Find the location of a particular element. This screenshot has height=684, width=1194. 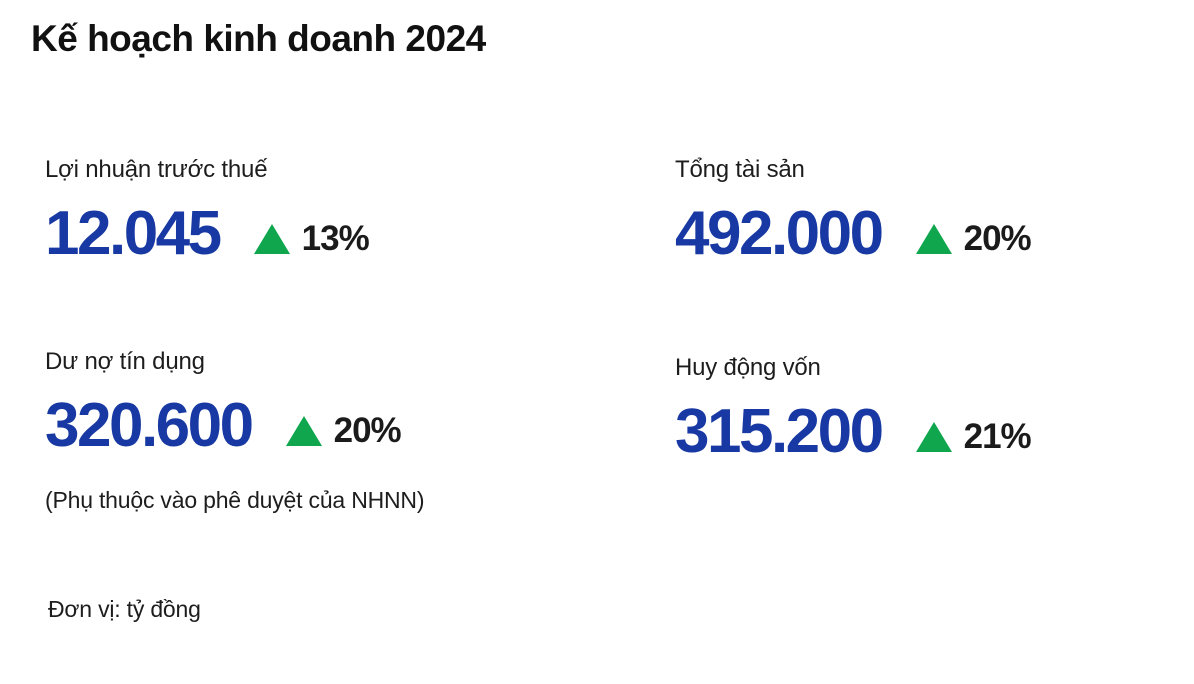

metric-label: Lợi nhuận trước thuế is located at coordinates (156, 169).